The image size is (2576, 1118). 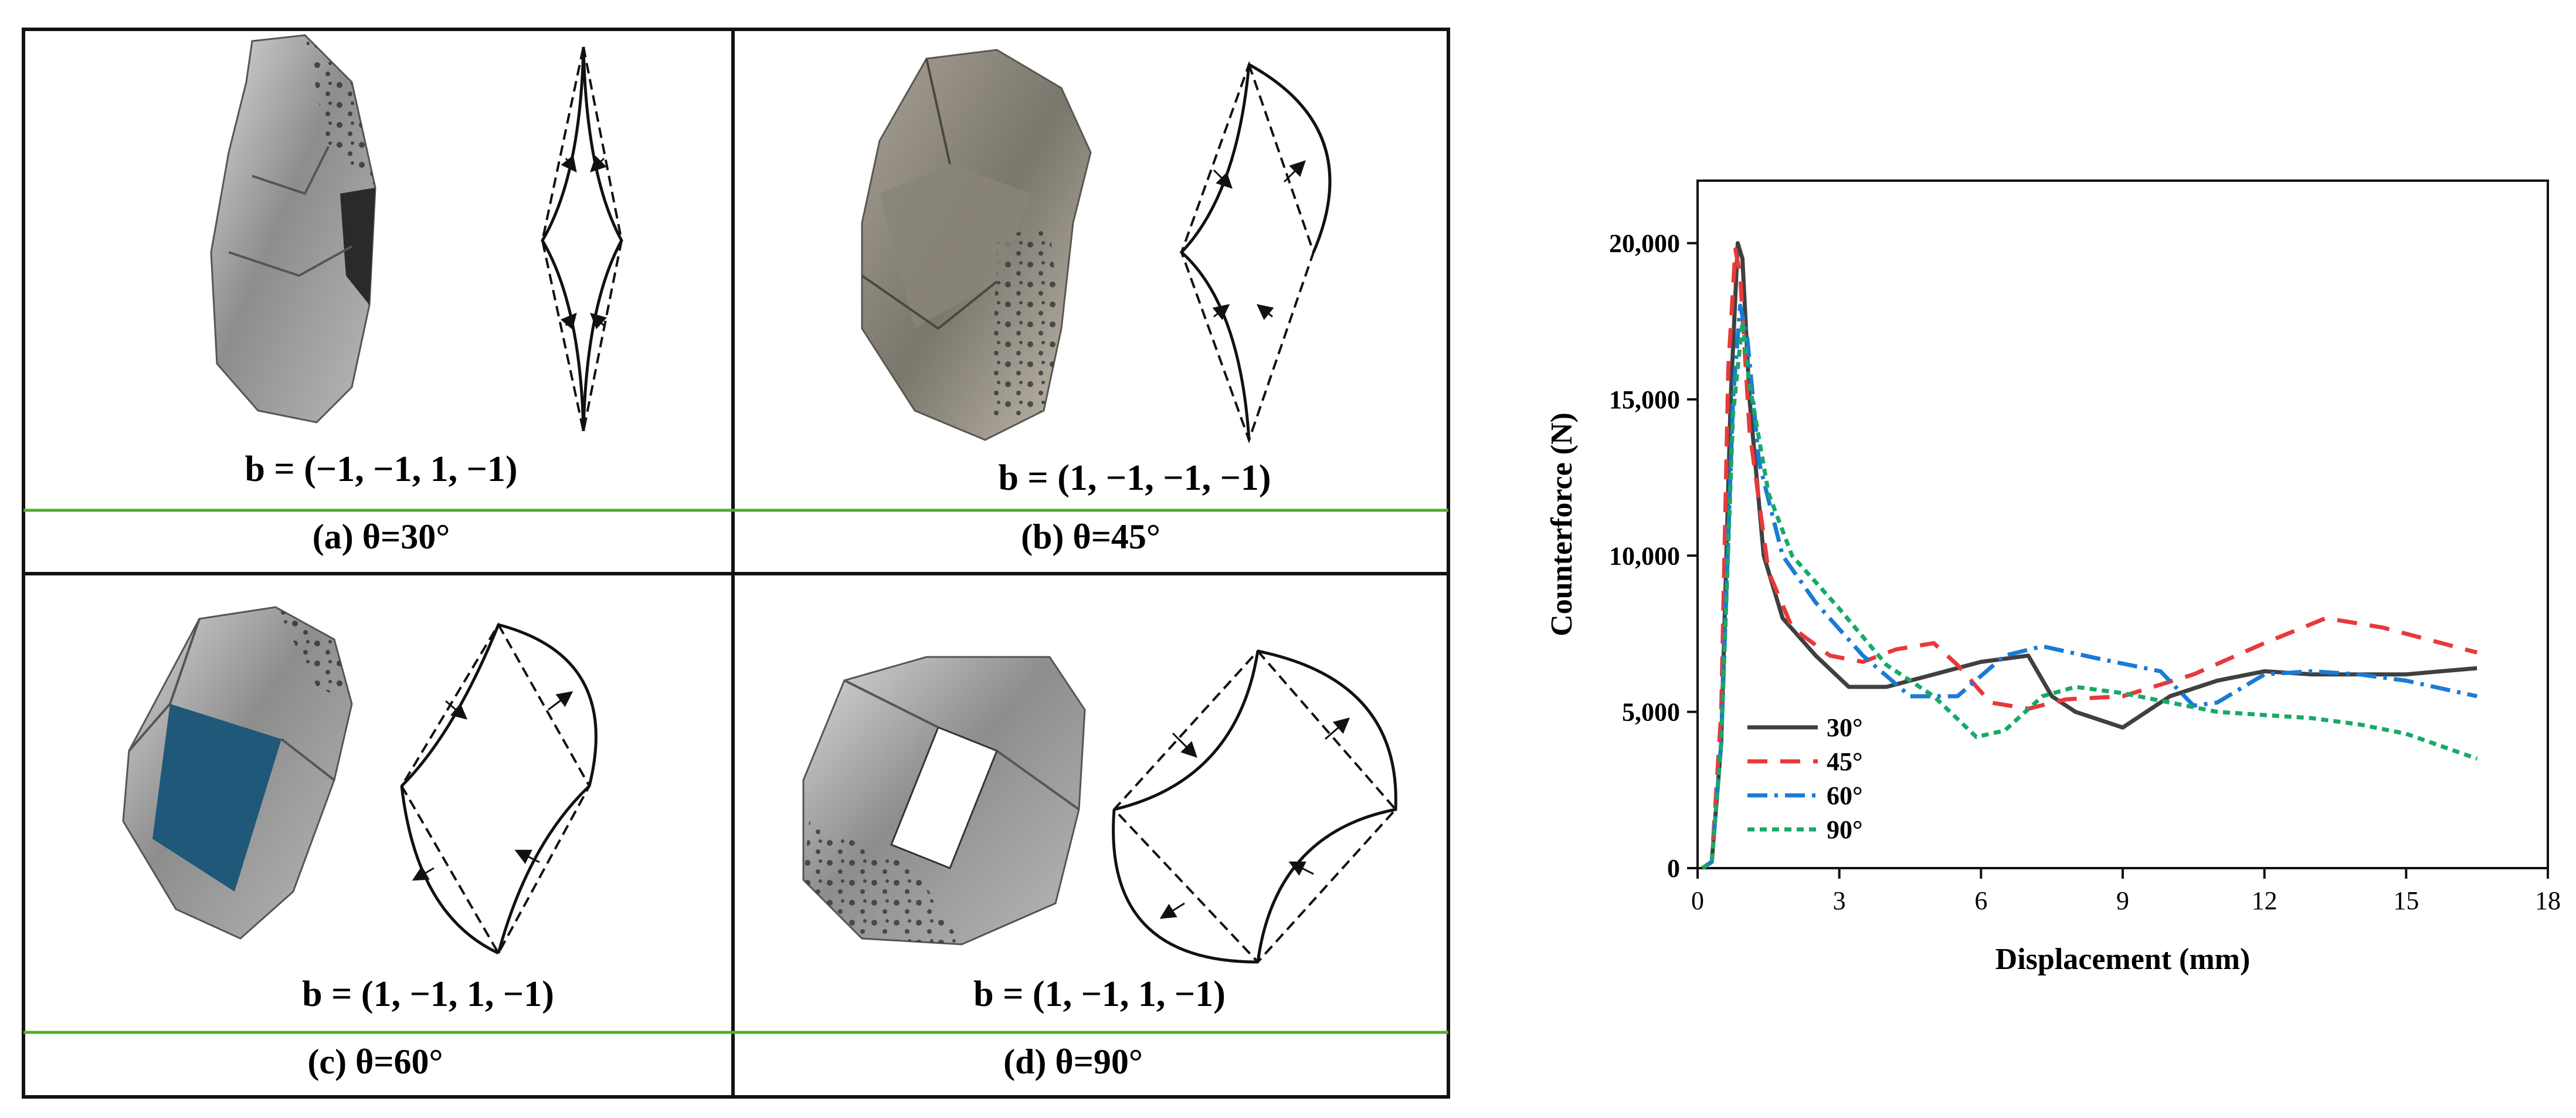 I want to click on x-tick-label: 9, so click(x=2122, y=900).